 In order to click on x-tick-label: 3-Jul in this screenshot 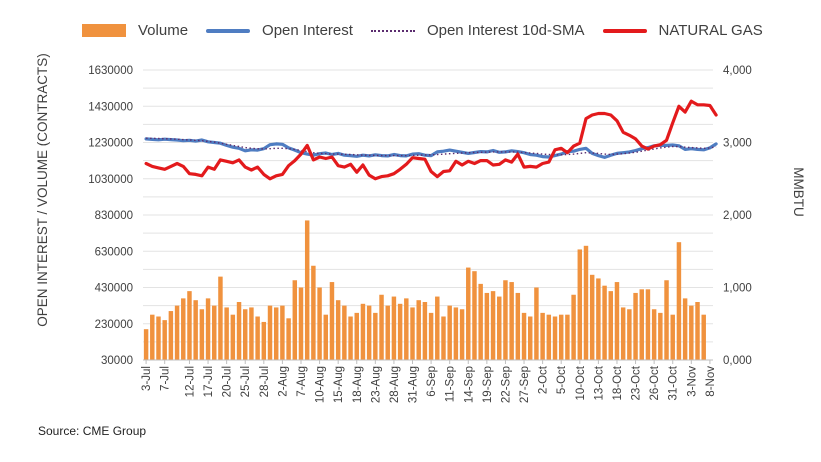, I will do `click(147, 378)`.